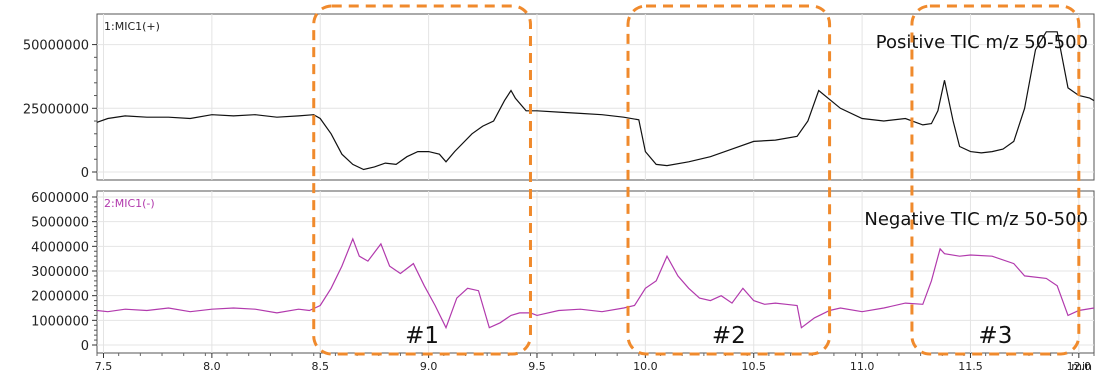  Describe the element at coordinates (753, 366) in the screenshot. I see `x-tick-label: 10.5` at that location.